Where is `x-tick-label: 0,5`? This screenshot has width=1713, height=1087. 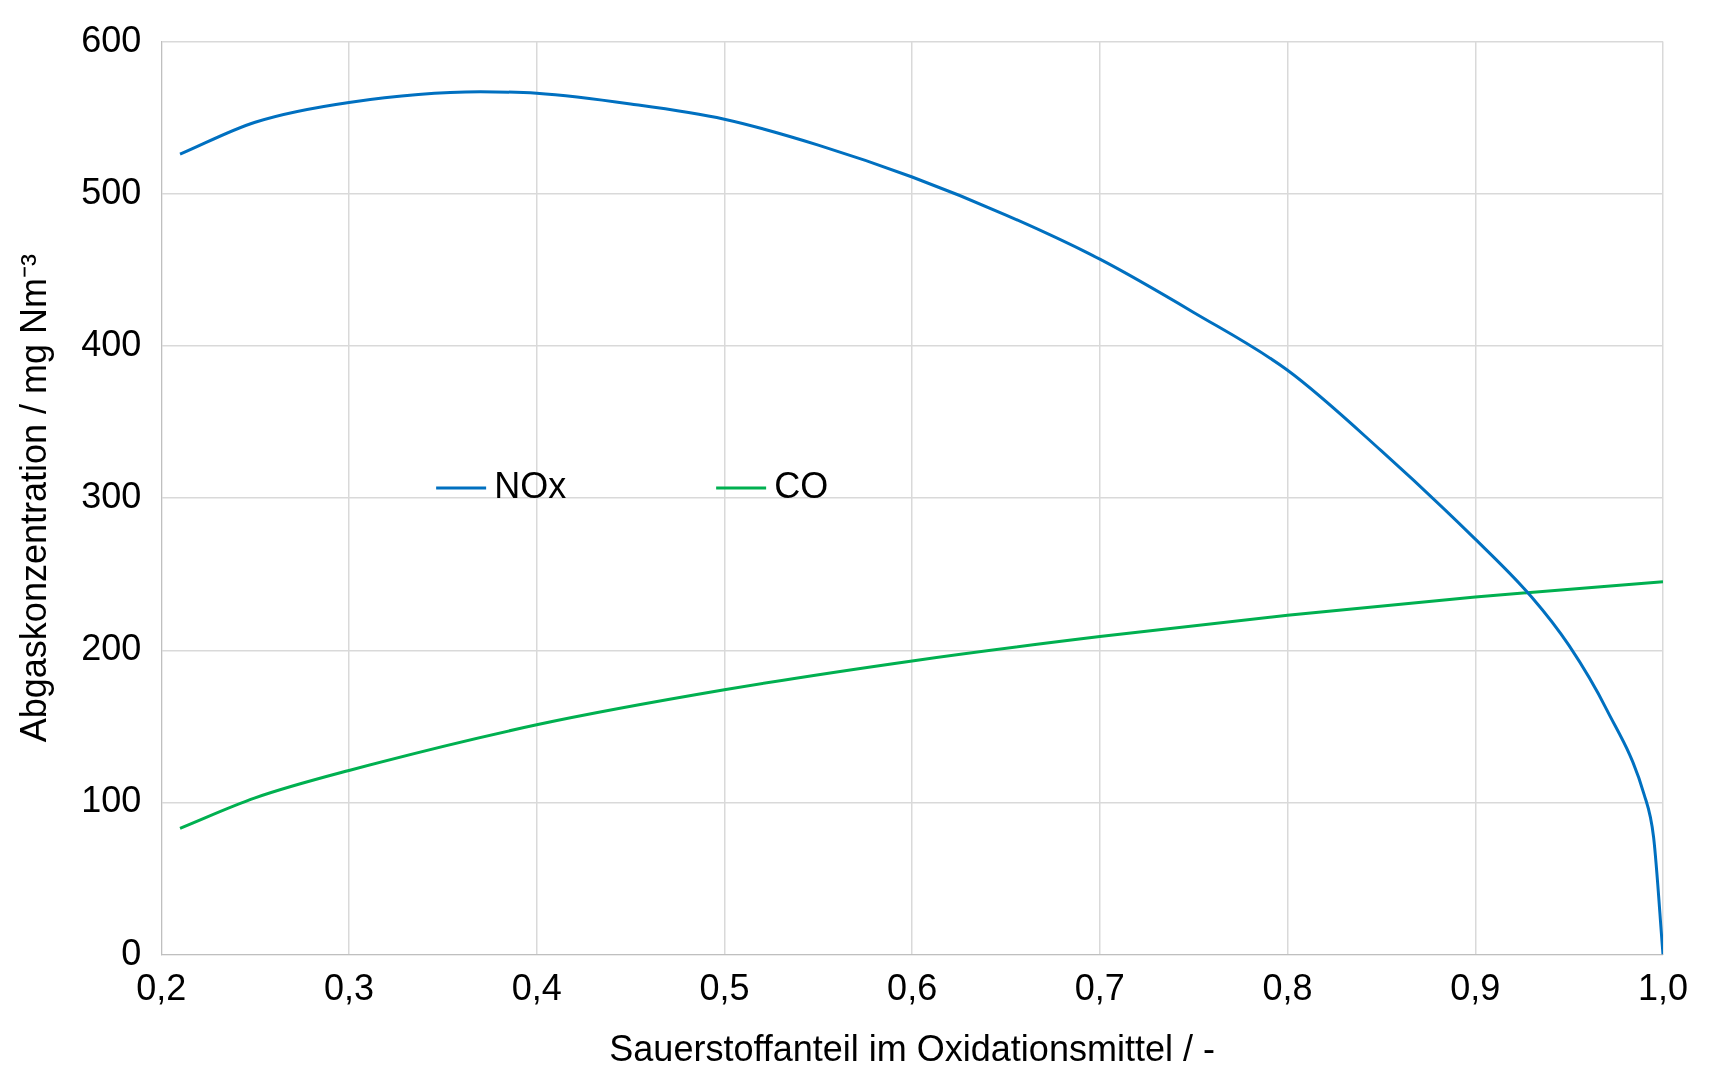
x-tick-label: 0,5 is located at coordinates (724, 988).